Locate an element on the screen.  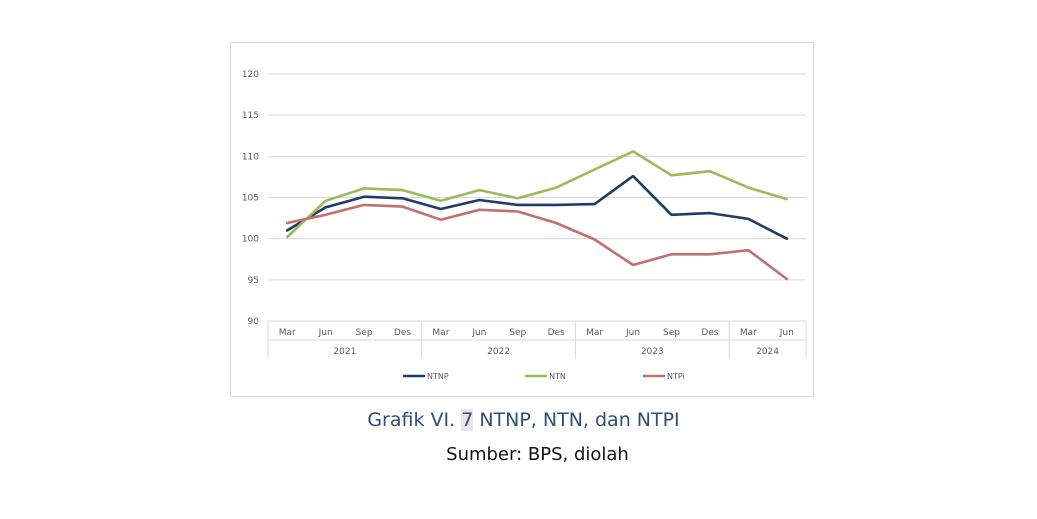
series-line-ntnp is located at coordinates (537, 207).